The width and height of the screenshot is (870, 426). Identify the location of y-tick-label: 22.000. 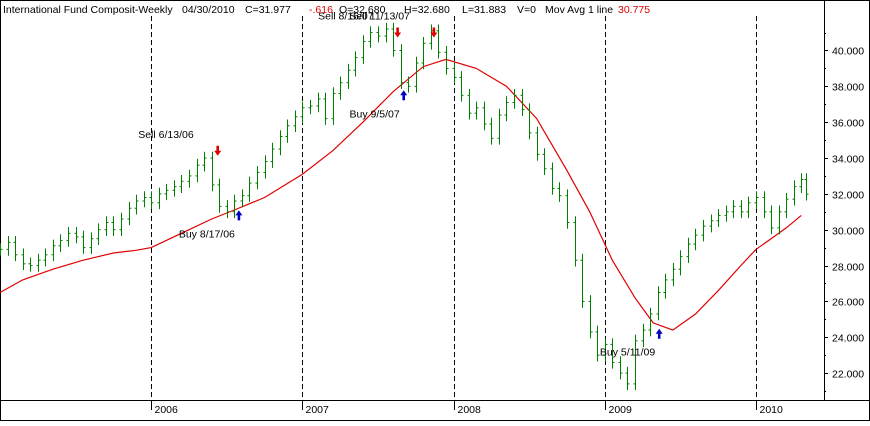
(848, 375).